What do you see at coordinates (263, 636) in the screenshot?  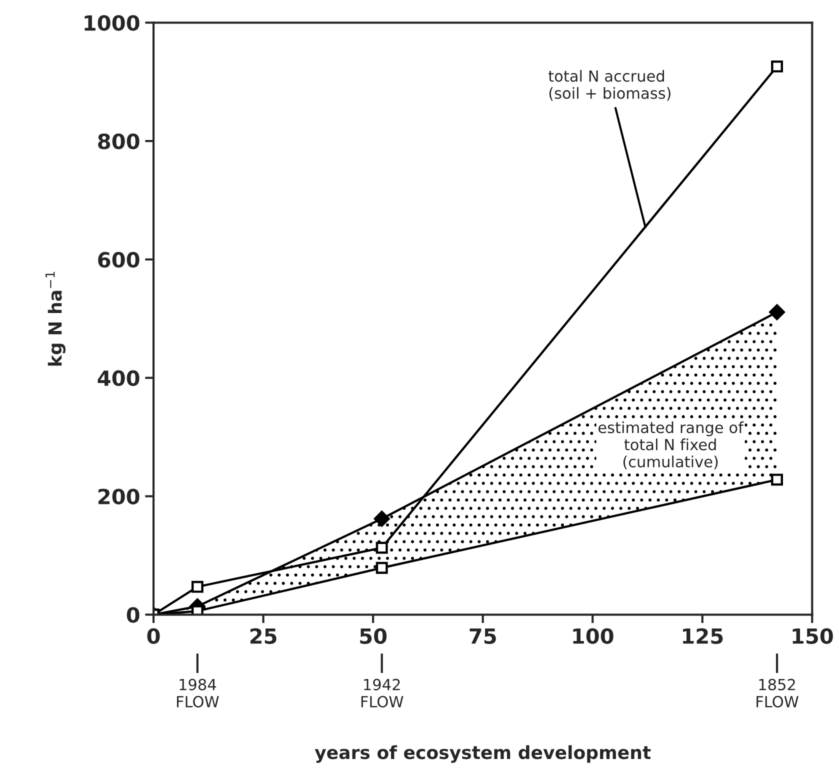 I see `x-tick-label: 25` at bounding box center [263, 636].